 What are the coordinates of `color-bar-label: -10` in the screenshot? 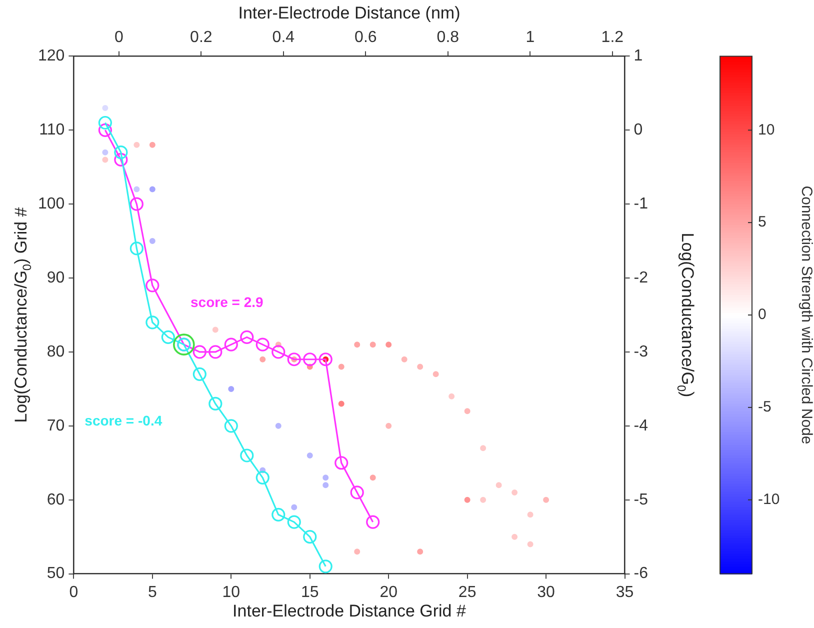 It's located at (769, 499).